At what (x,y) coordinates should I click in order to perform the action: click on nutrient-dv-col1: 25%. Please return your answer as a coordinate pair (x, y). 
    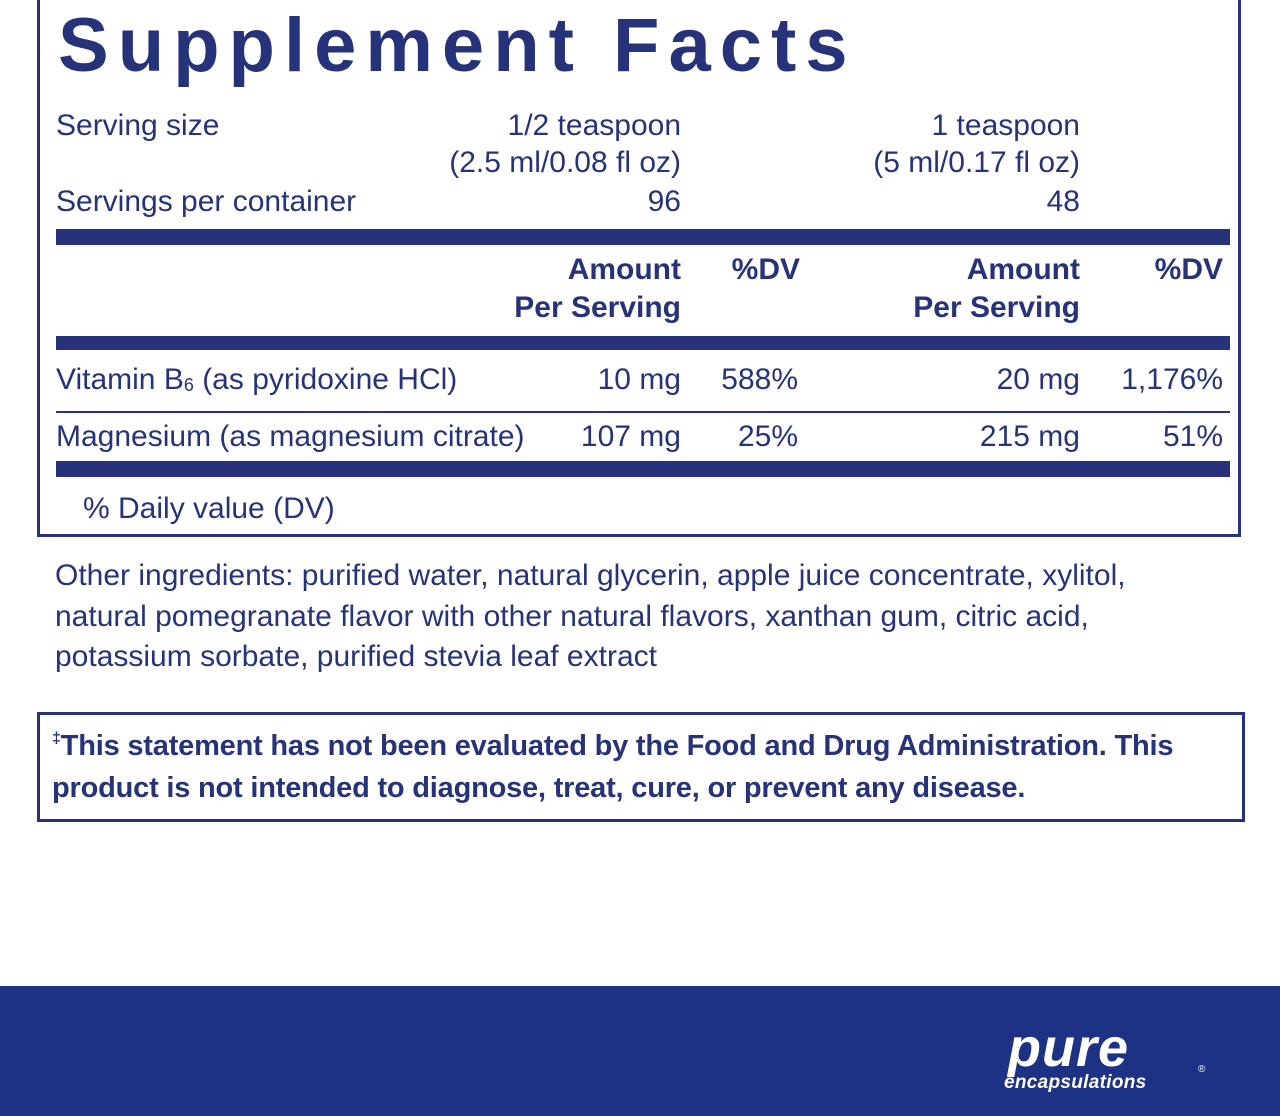
    Looking at the image, I should click on (767, 436).